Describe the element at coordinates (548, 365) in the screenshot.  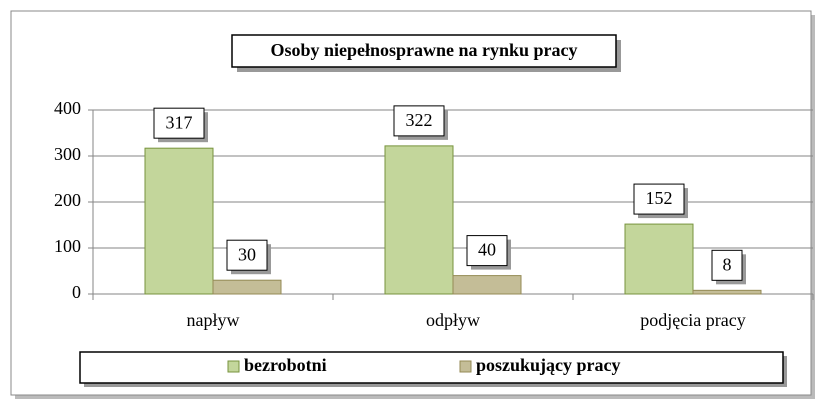
I see `legend-label: poszukujący pracy` at that location.